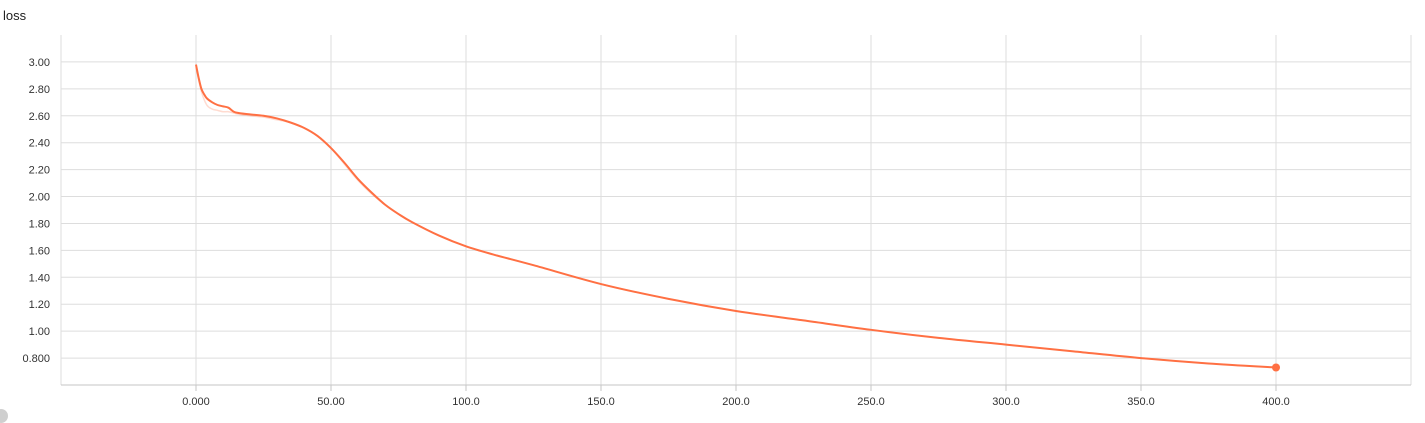 This screenshot has height=423, width=1425. Describe the element at coordinates (4, 416) in the screenshot. I see `scroll-indicator-icon` at that location.